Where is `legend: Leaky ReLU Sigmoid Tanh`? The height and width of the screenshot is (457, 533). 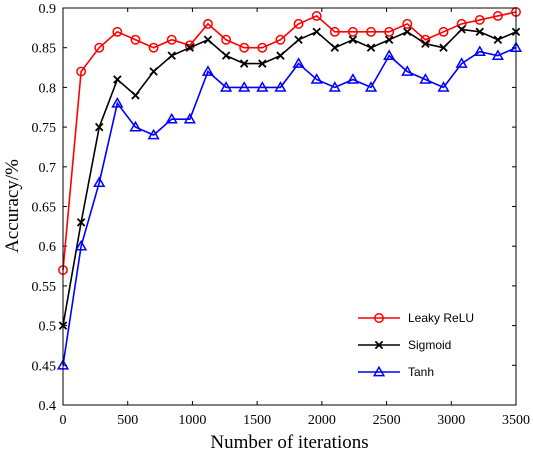
legend: Leaky ReLU Sigmoid Tanh is located at coordinates (414, 345).